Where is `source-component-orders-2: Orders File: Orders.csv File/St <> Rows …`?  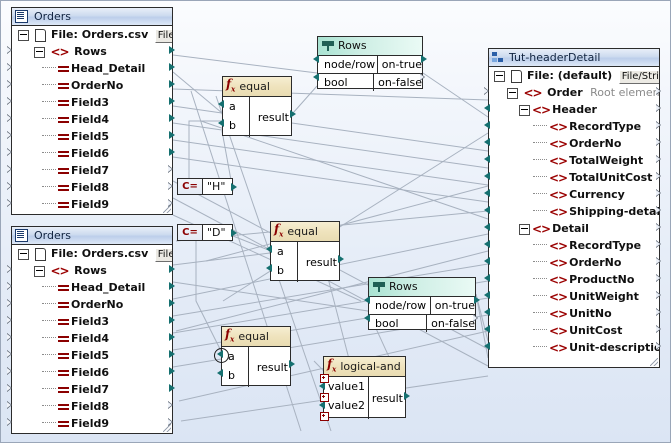
source-component-orders-2: Orders File: Orders.csv File/St <> Rows … is located at coordinates (91, 330).